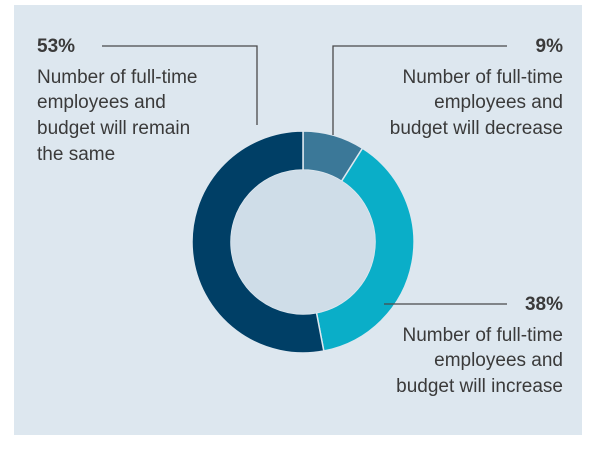  I want to click on slice-label-increase-line3: budget will increase, so click(479, 386).